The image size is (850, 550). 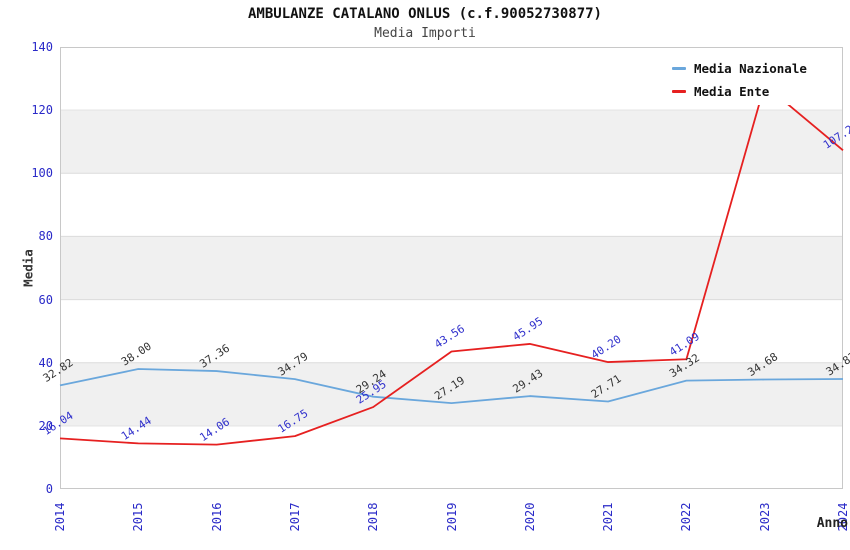 What do you see at coordinates (28, 268) in the screenshot?
I see `y-axis-title: Media` at bounding box center [28, 268].